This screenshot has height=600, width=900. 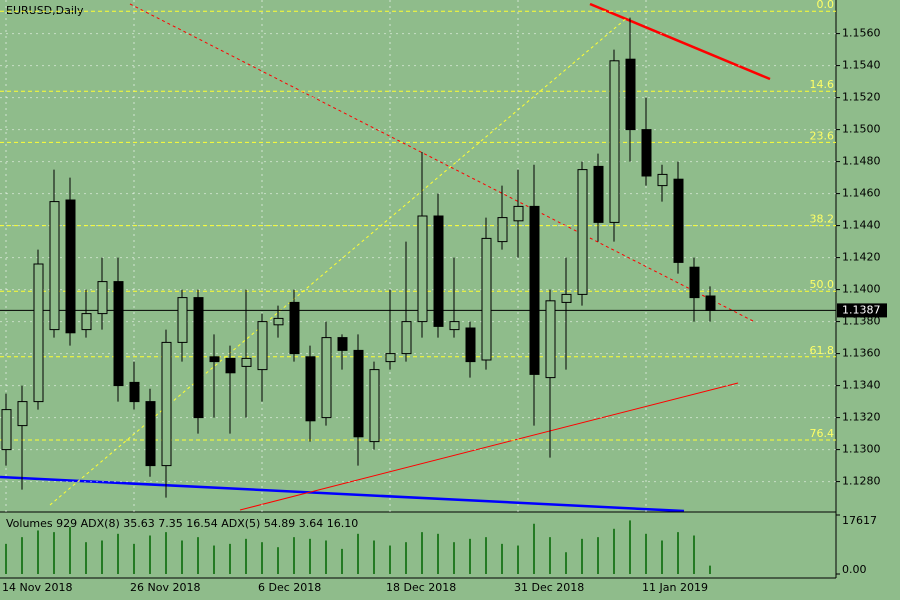 I want to click on fib-label: 61.8, so click(x=822, y=350).